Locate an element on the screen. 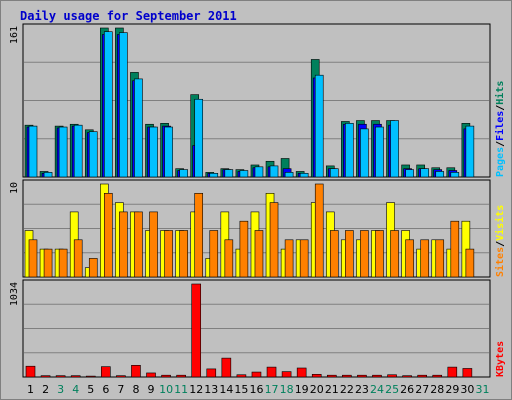 The height and width of the screenshot is (400, 512). legend-pages: Pages is located at coordinates (500, 162).